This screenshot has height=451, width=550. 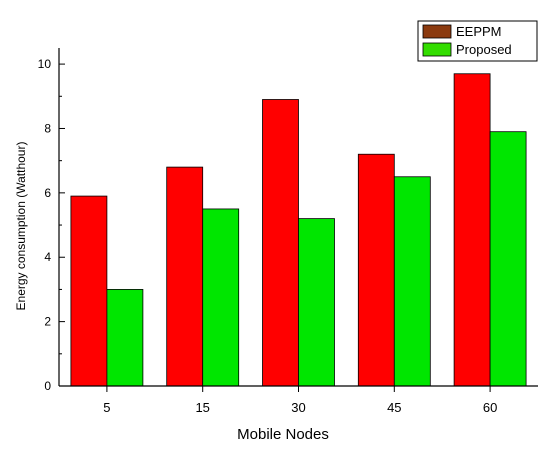 I want to click on x-tick-label-30: 30, so click(x=298, y=407).